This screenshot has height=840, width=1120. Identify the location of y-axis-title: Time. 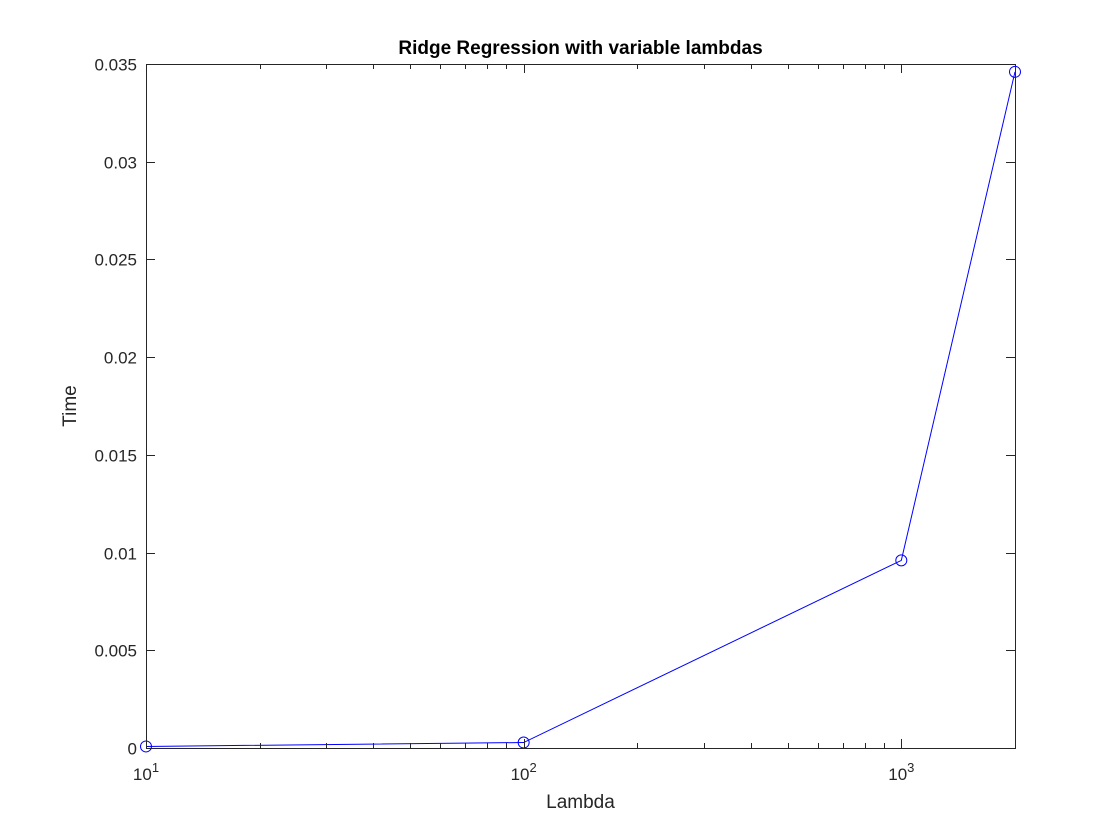
(70, 406).